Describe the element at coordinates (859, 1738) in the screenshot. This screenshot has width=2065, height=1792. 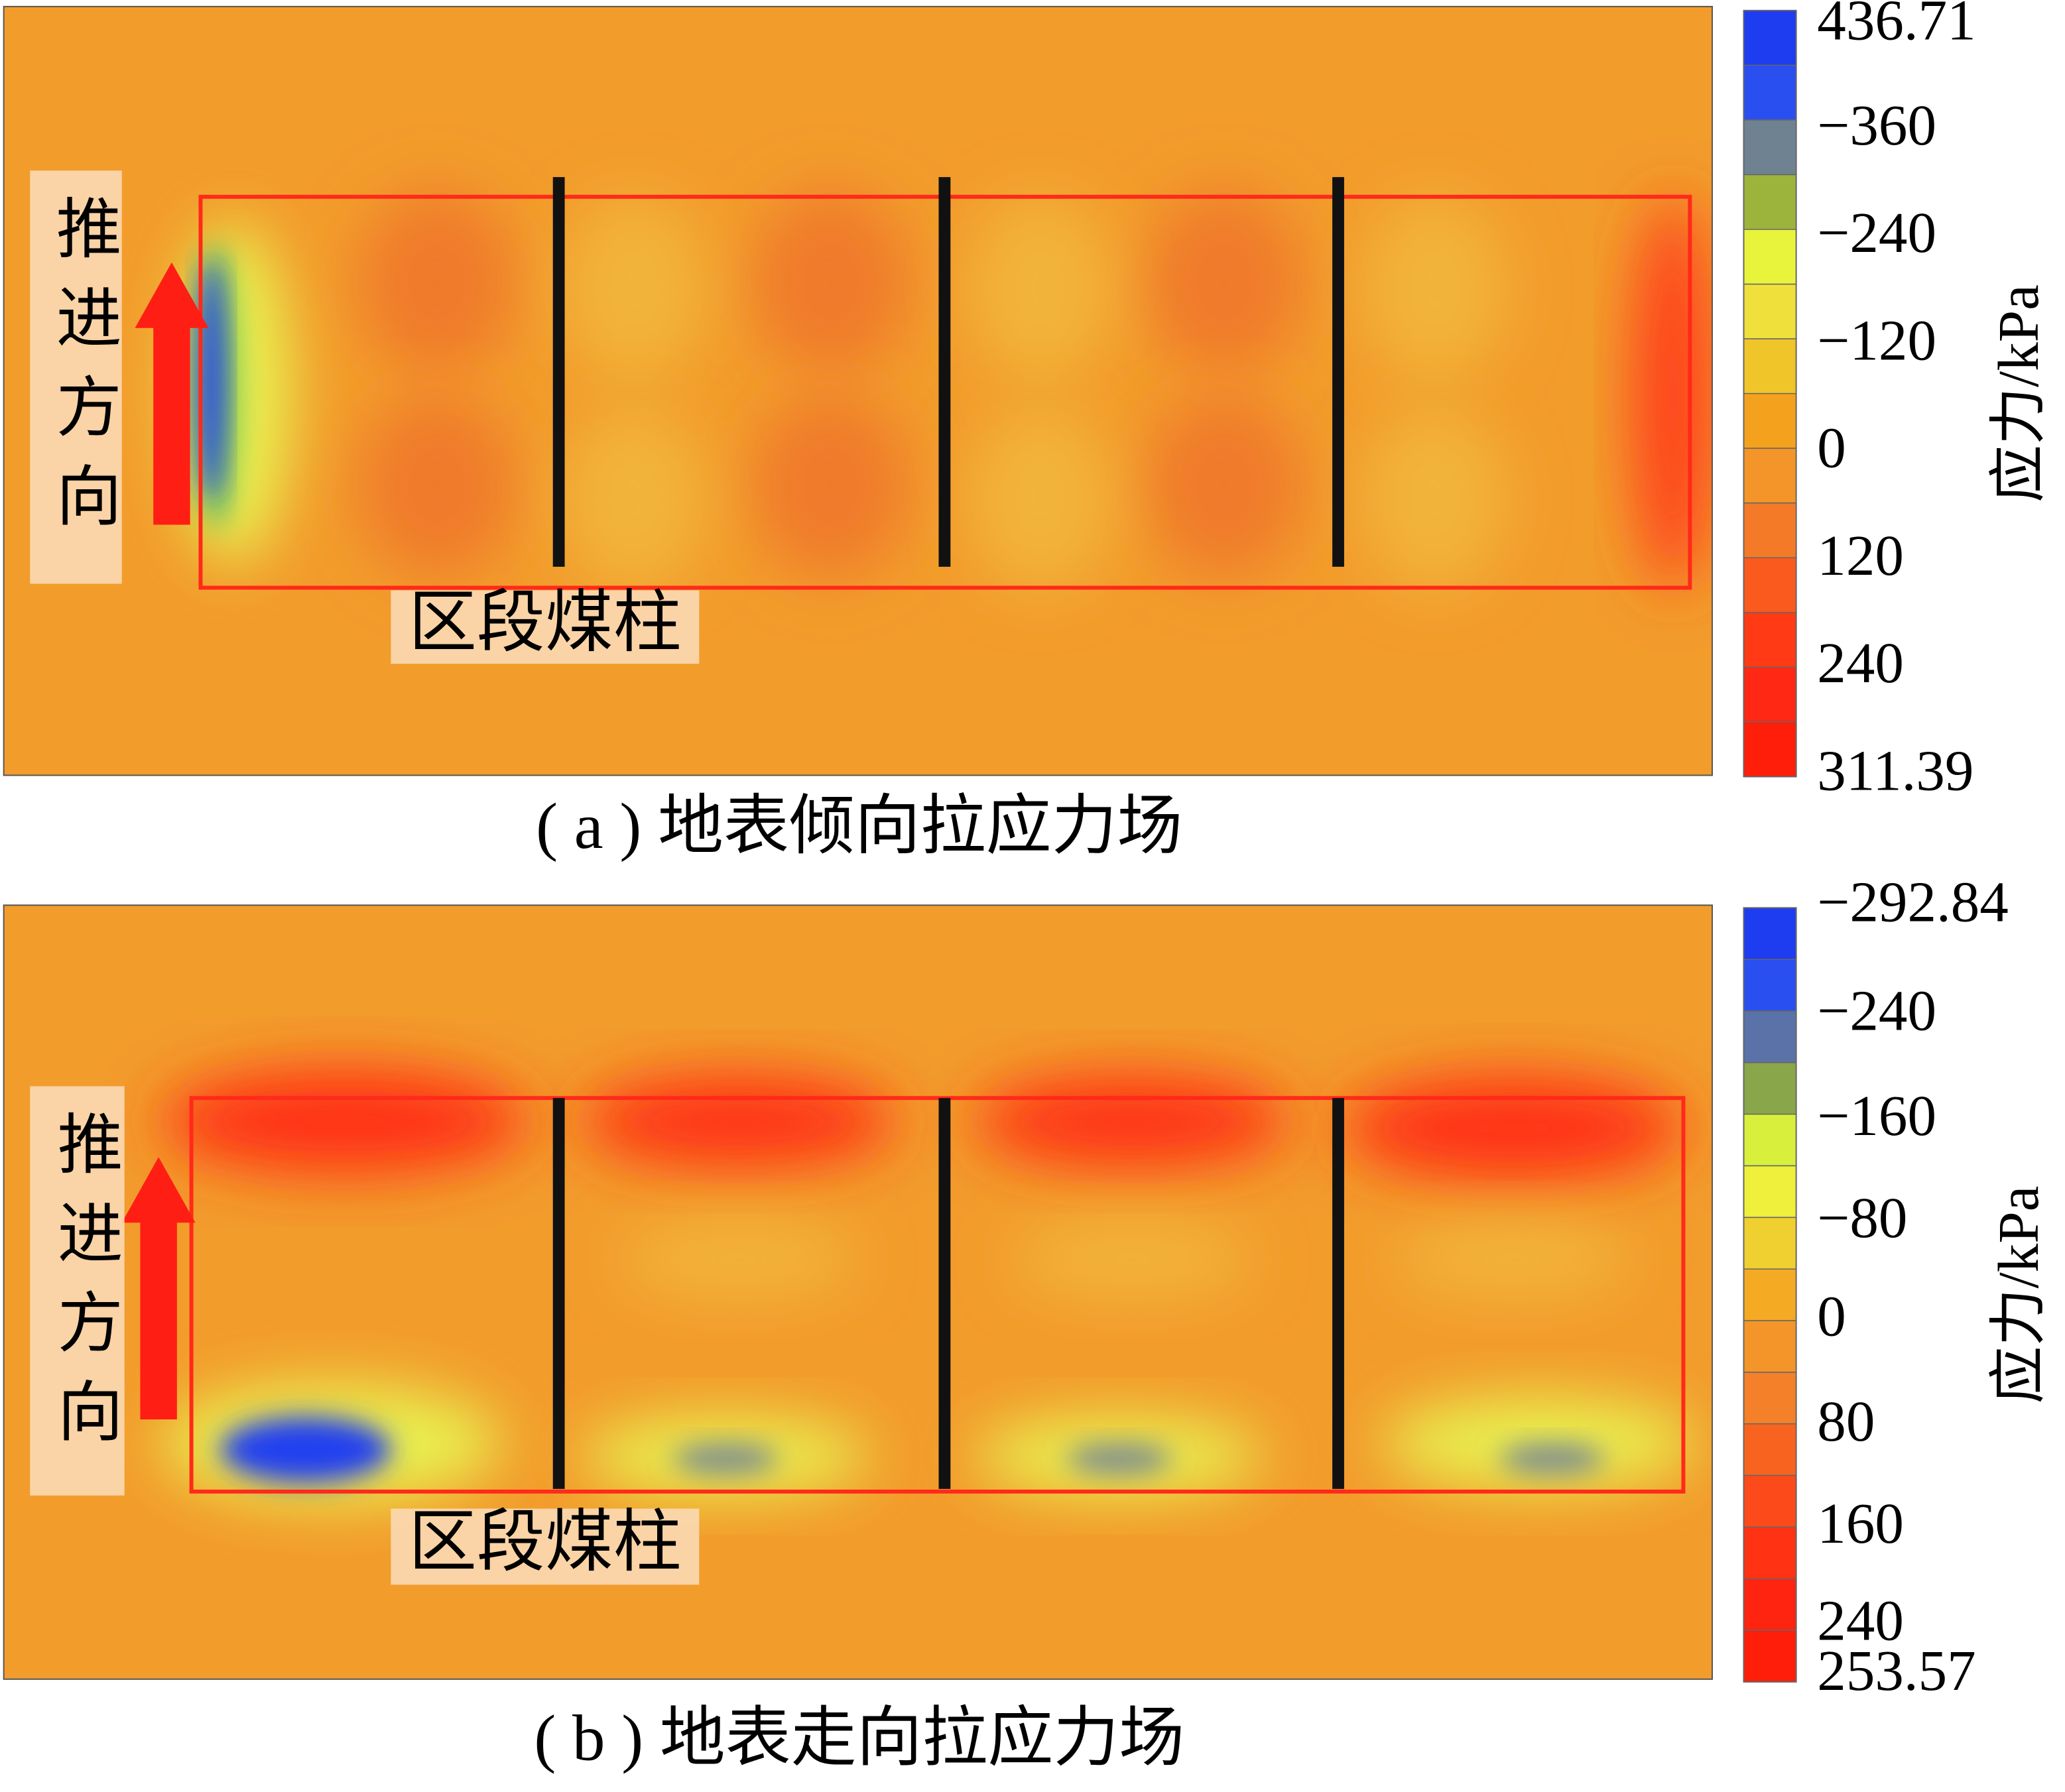
I see `panel-caption: ( b ) 地表走向拉应力场` at that location.